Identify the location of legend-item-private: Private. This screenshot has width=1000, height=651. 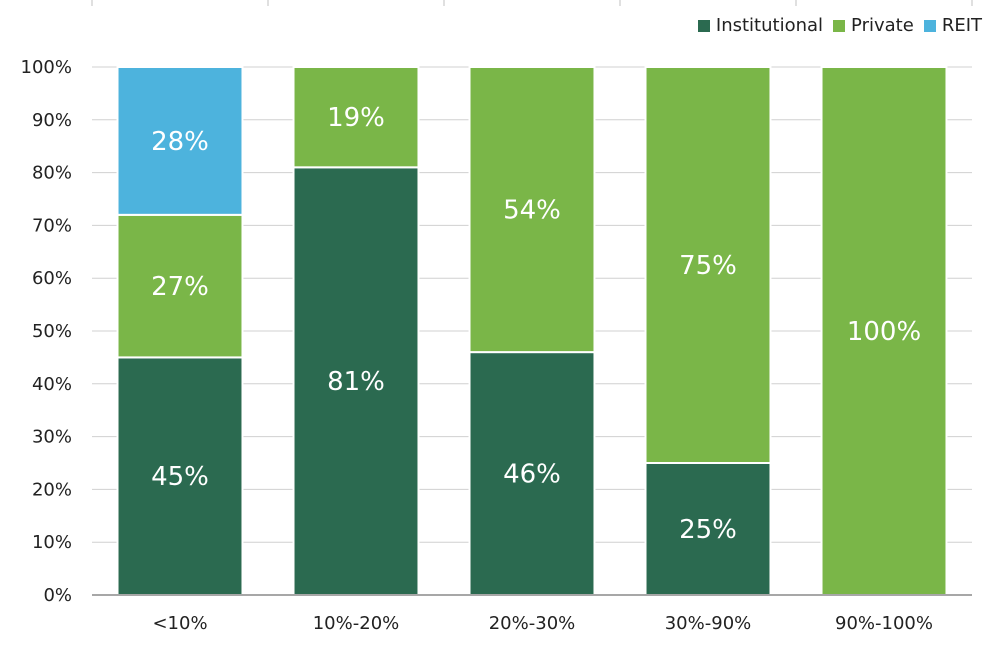
(873, 25).